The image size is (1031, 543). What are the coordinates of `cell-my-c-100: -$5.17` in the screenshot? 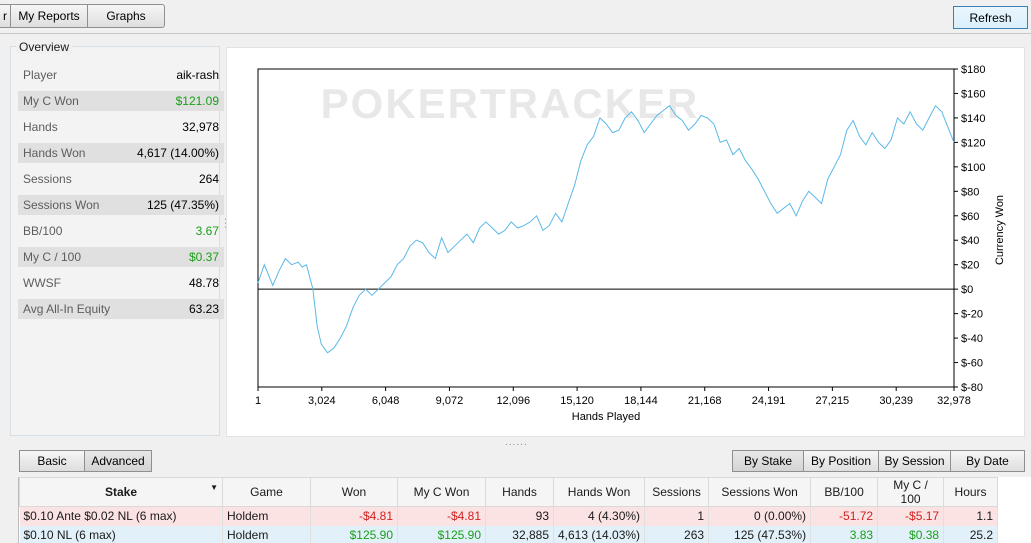 It's located at (911, 516).